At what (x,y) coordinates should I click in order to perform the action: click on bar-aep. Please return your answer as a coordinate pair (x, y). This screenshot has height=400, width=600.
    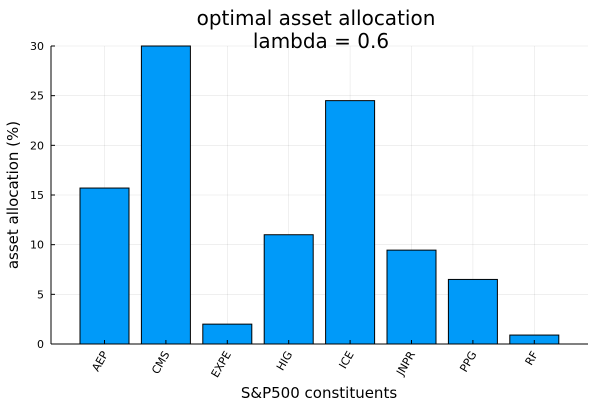
    Looking at the image, I should click on (104, 266).